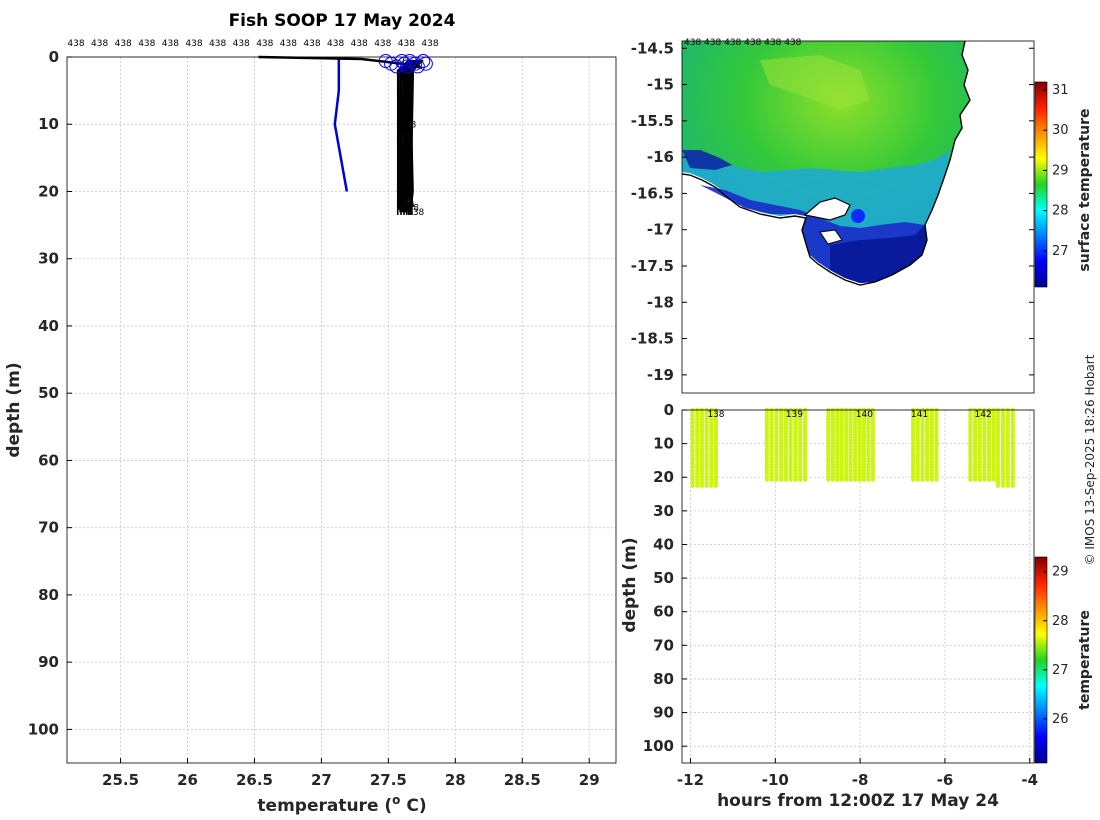 This screenshot has width=1100, height=820. I want to click on colorbar-label: surface temperature, so click(1085, 189).